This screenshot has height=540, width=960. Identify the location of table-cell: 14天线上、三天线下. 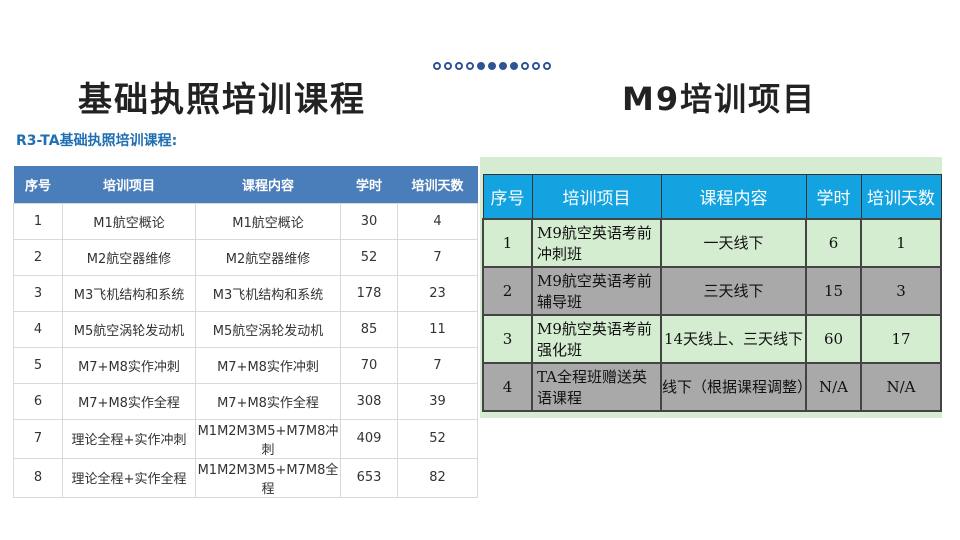
(733, 338).